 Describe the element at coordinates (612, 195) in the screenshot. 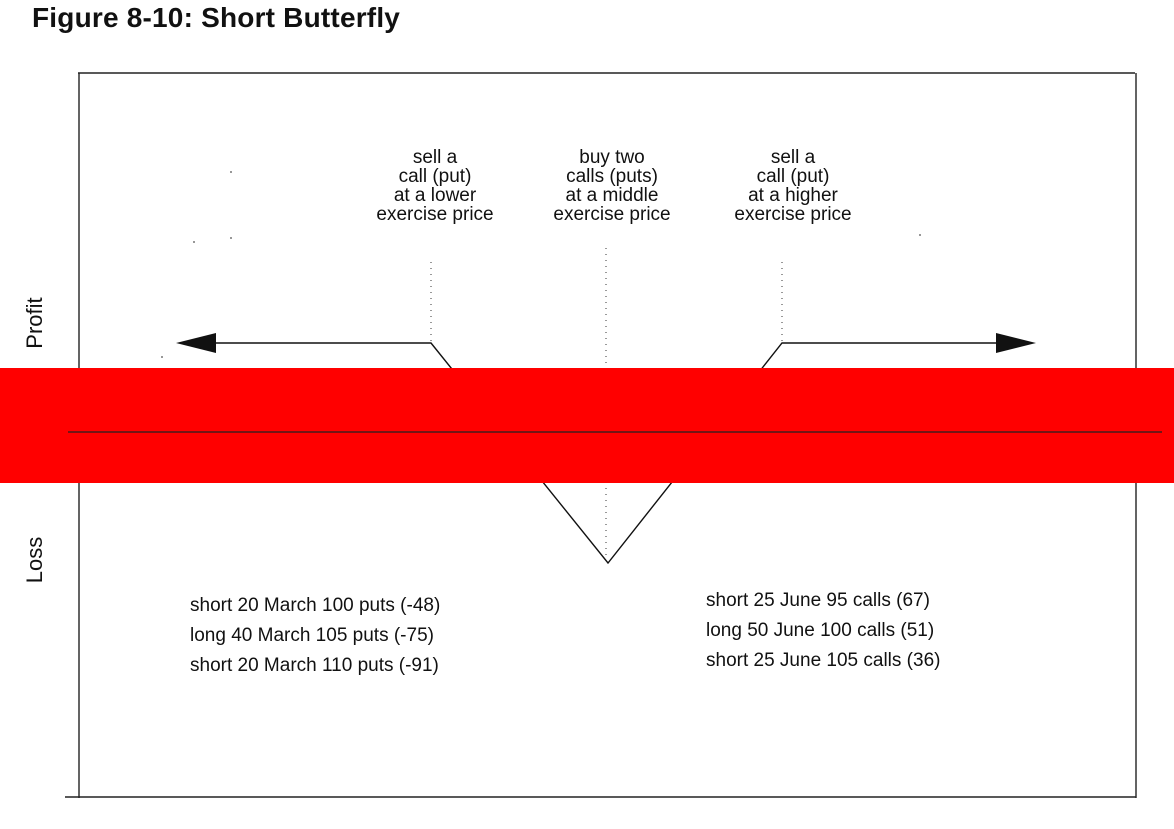

I see `annotation-line: at a middle` at that location.